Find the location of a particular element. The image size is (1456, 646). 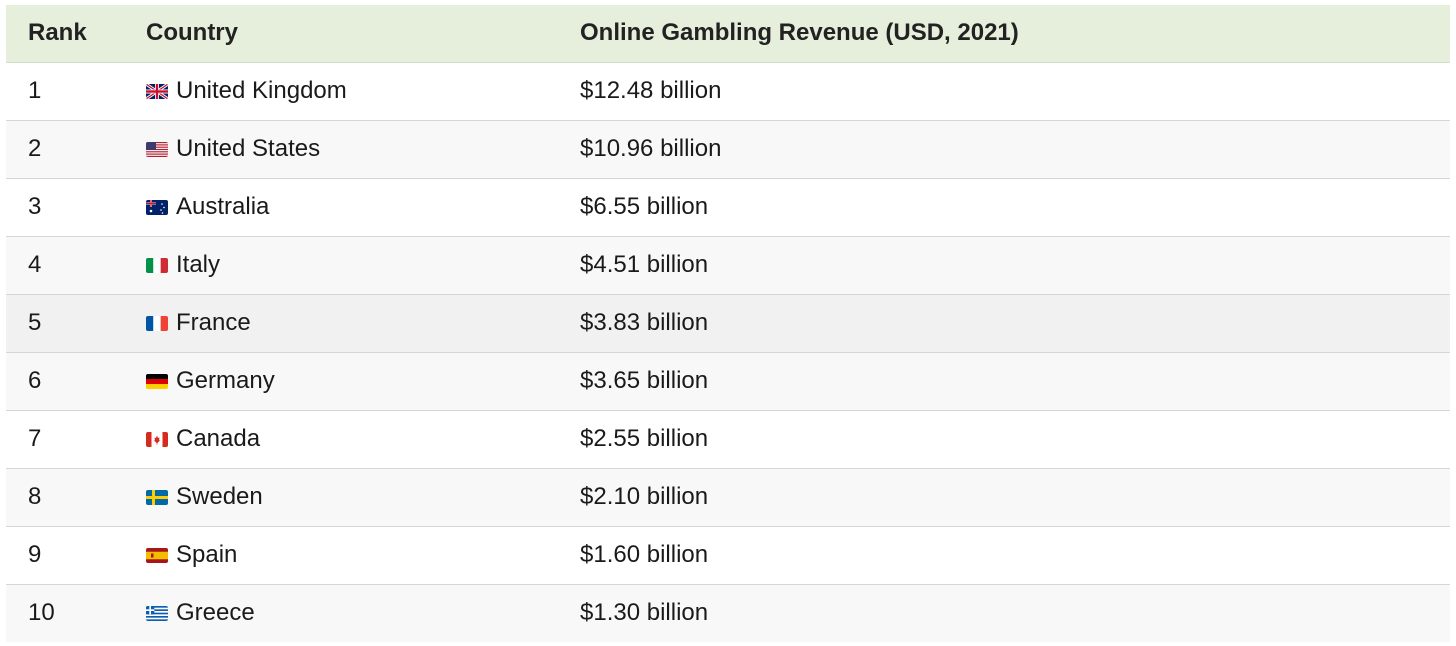

rank-cell: 2 is located at coordinates (76, 149).